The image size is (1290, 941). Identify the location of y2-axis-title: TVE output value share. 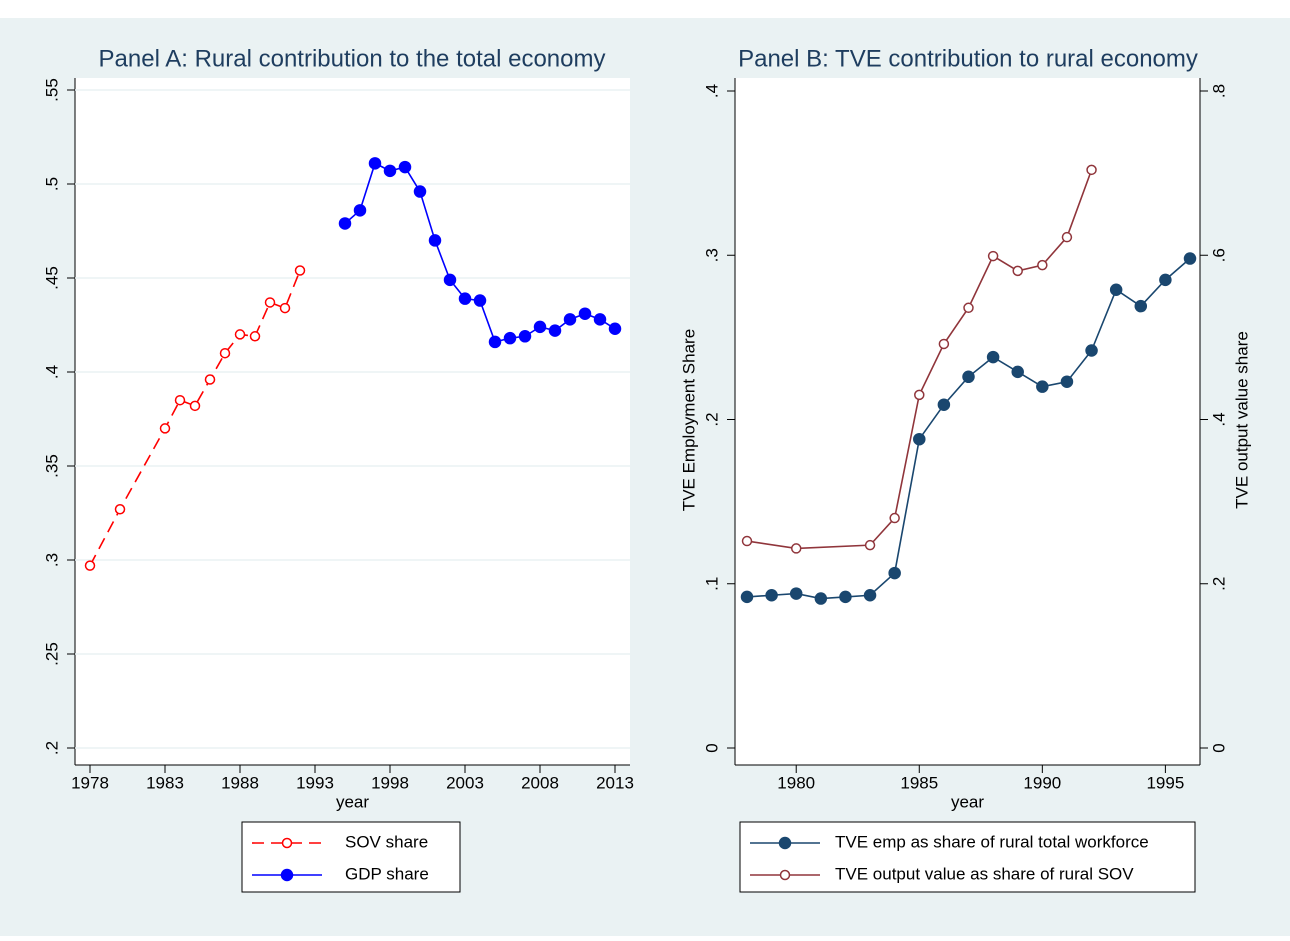
(1241, 420).